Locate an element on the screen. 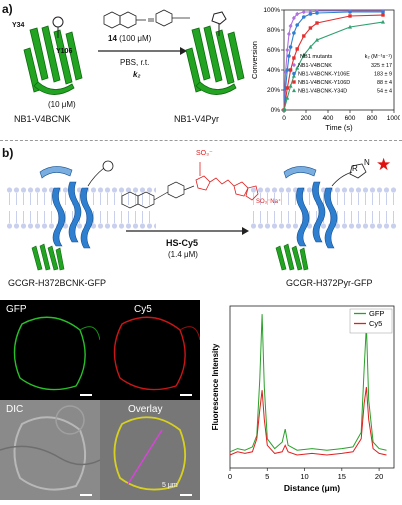 This screenshot has width=402, height=505. legend-k2-value: 325 ± 17 is located at coordinates (381, 66).